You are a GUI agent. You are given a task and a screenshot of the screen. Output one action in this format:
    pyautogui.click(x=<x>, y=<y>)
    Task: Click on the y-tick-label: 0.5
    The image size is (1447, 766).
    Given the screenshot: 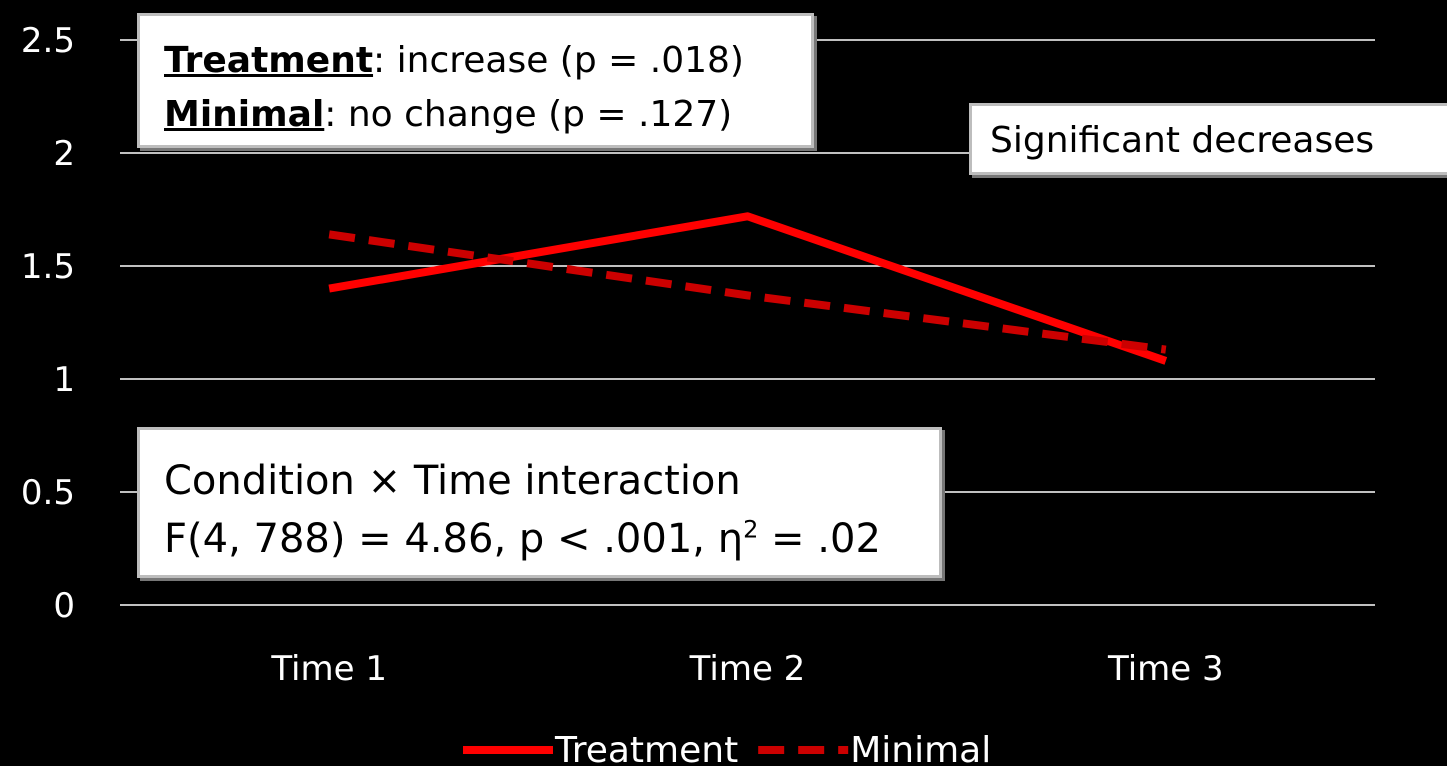 What is the action you would take?
    pyautogui.click(x=48, y=493)
    